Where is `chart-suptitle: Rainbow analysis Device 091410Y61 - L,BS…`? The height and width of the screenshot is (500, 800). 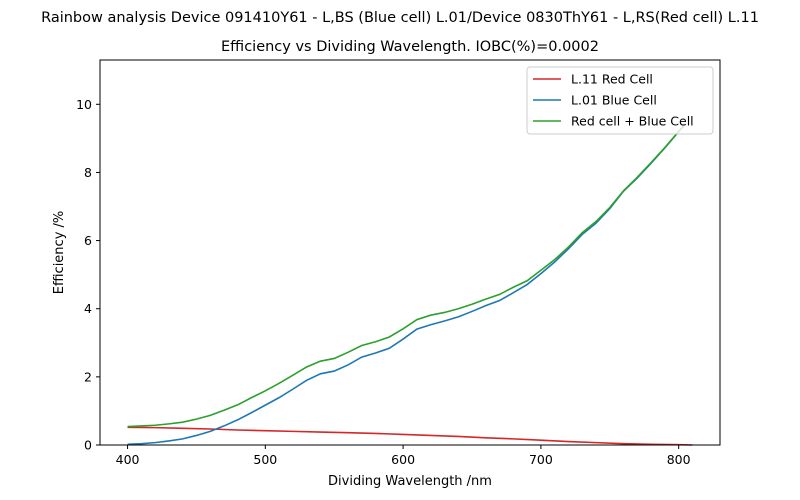
chart-suptitle: Rainbow analysis Device 091410Y61 - L,BS… is located at coordinates (400, 18).